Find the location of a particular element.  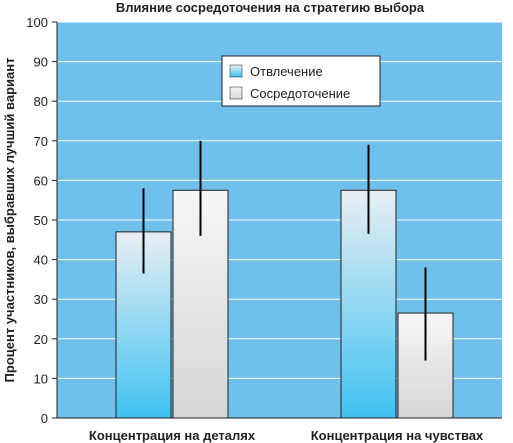

legend-swatch-distraction is located at coordinates (236, 71).